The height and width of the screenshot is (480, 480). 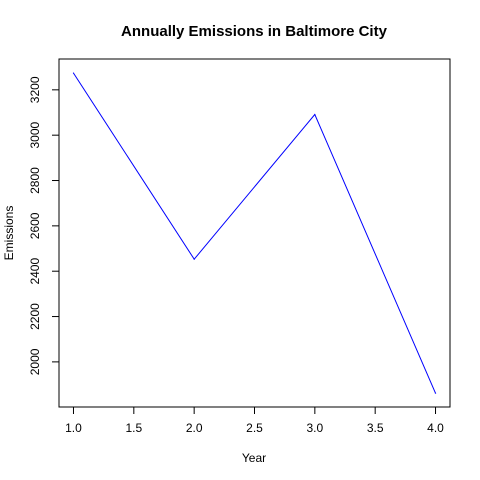 I want to click on x-tick-label: 3.0, so click(x=314, y=428).